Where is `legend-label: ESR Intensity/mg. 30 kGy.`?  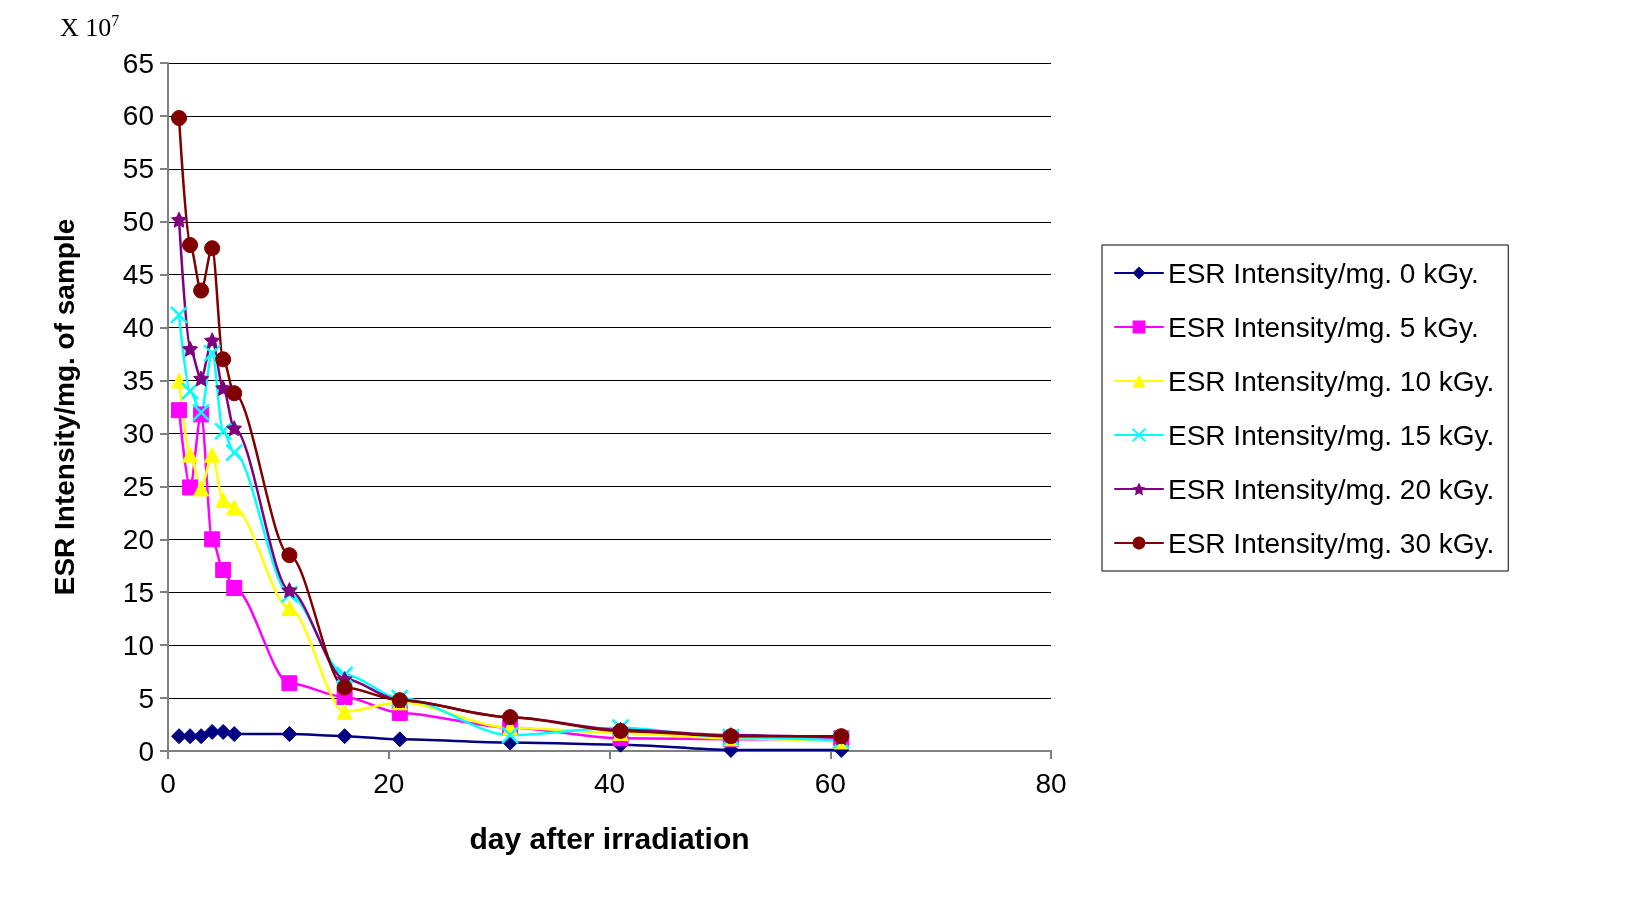 legend-label: ESR Intensity/mg. 30 kGy. is located at coordinates (1331, 543).